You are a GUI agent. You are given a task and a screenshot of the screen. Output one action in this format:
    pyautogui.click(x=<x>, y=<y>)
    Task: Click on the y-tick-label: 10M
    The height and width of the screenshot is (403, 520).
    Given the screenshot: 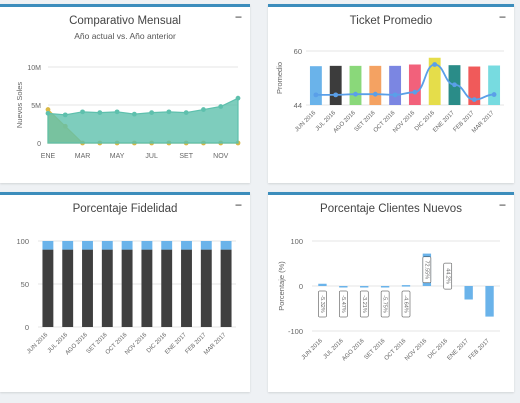 What is the action you would take?
    pyautogui.click(x=34, y=68)
    